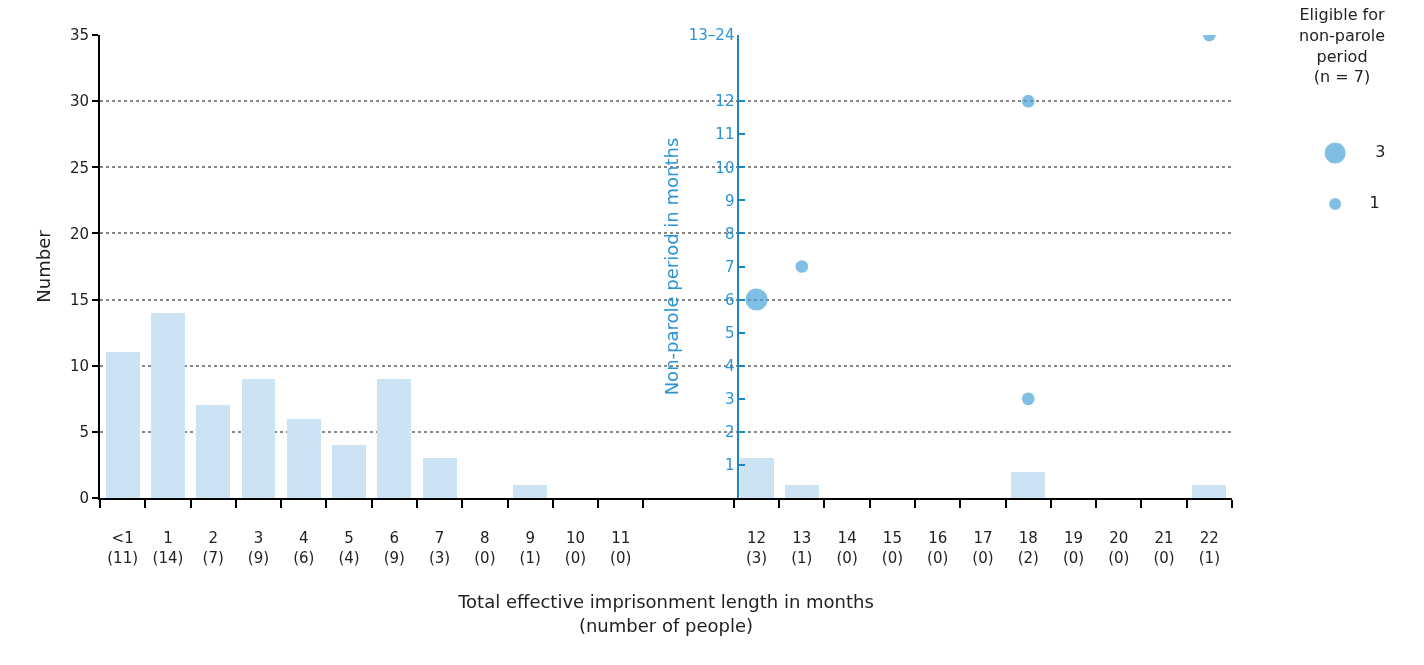  Describe the element at coordinates (79, 233) in the screenshot. I see `y-tick-label: 20` at that location.